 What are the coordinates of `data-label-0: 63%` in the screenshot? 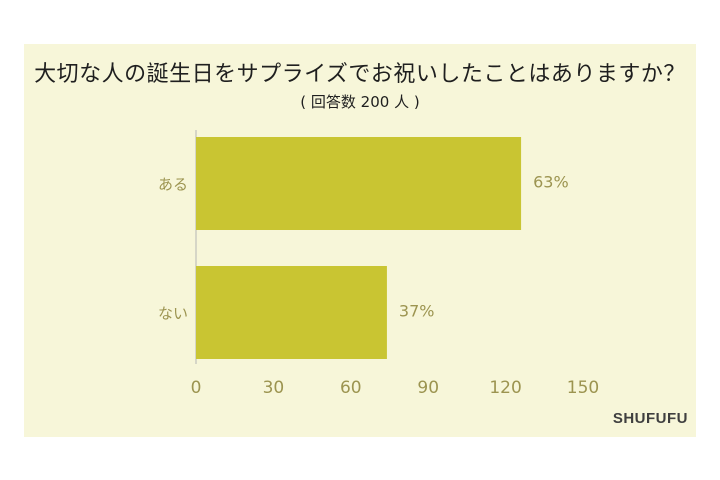 It's located at (551, 182).